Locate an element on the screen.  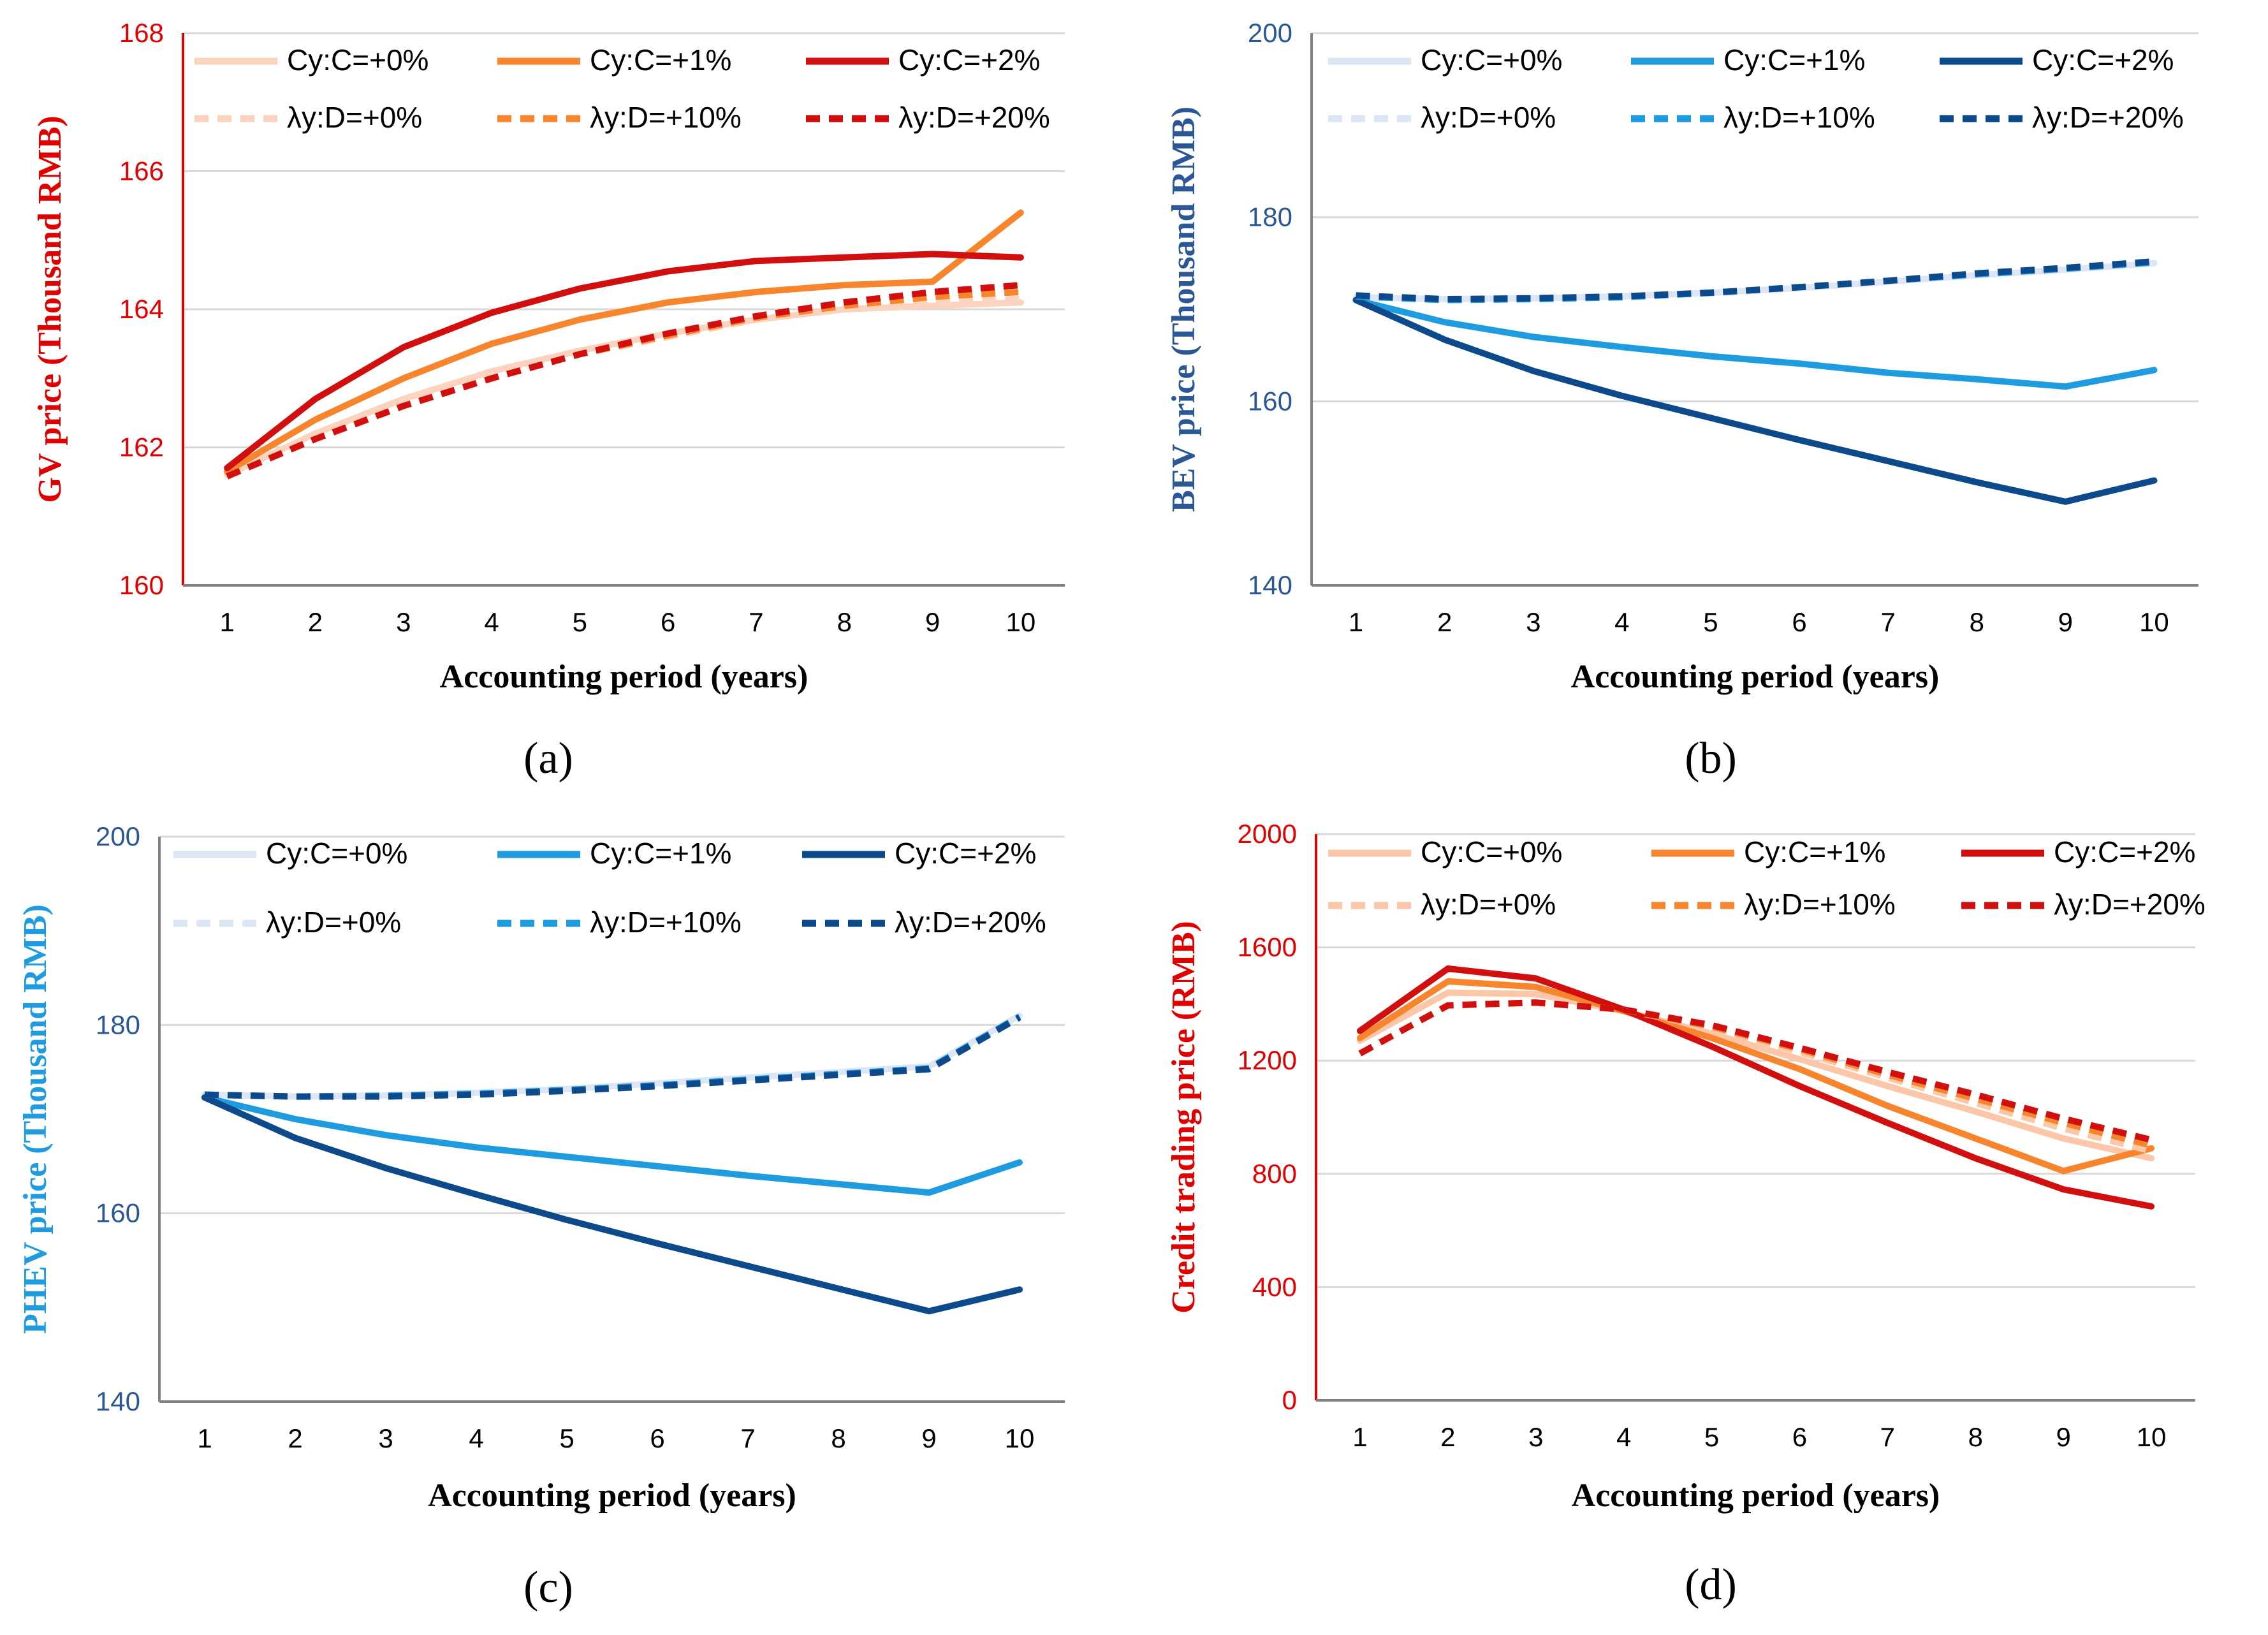
y-tick-label: 800 is located at coordinates (1274, 1174).